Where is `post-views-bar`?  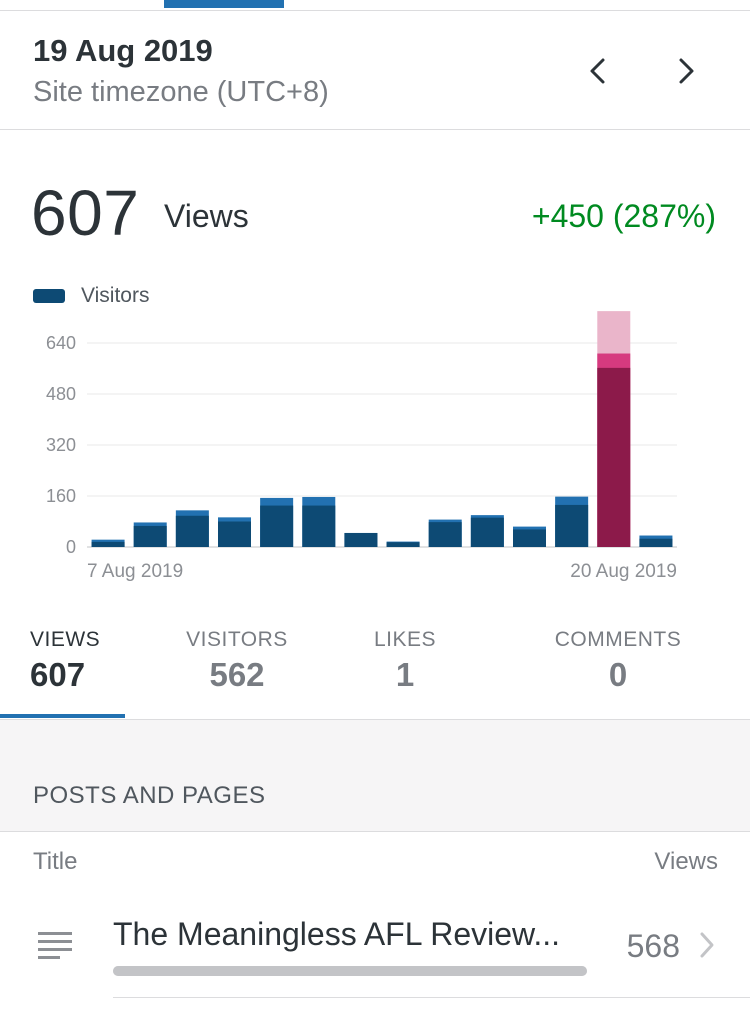 post-views-bar is located at coordinates (350, 971).